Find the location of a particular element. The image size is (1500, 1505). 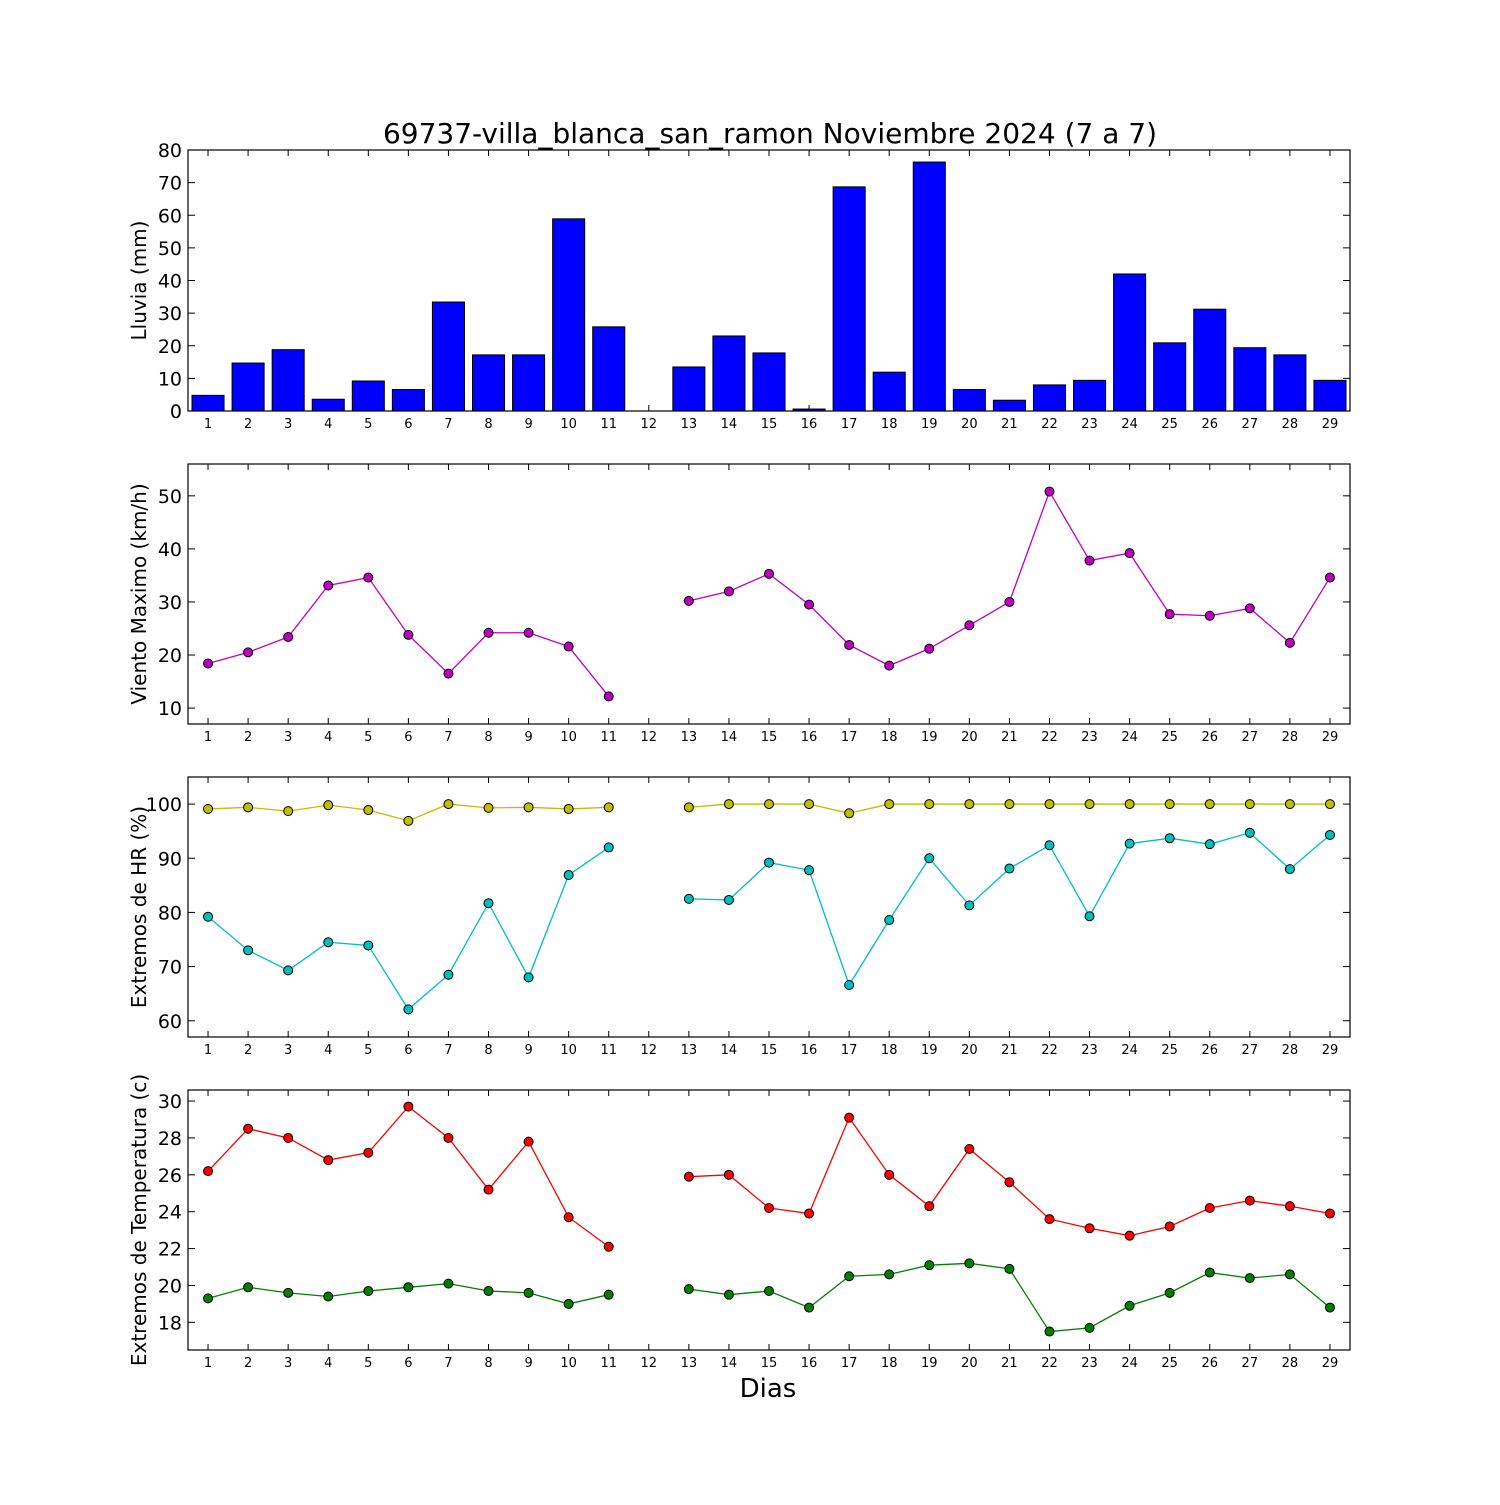

y-tick-label: 20 is located at coordinates (170, 656).